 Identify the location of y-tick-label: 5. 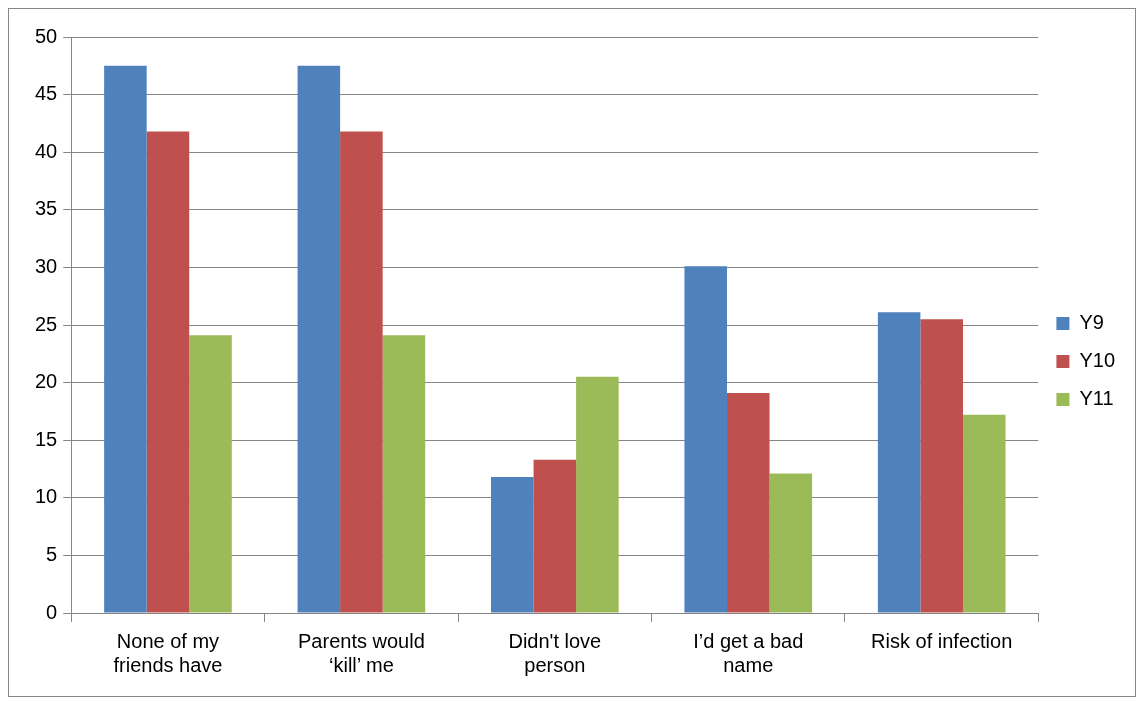
(52, 553).